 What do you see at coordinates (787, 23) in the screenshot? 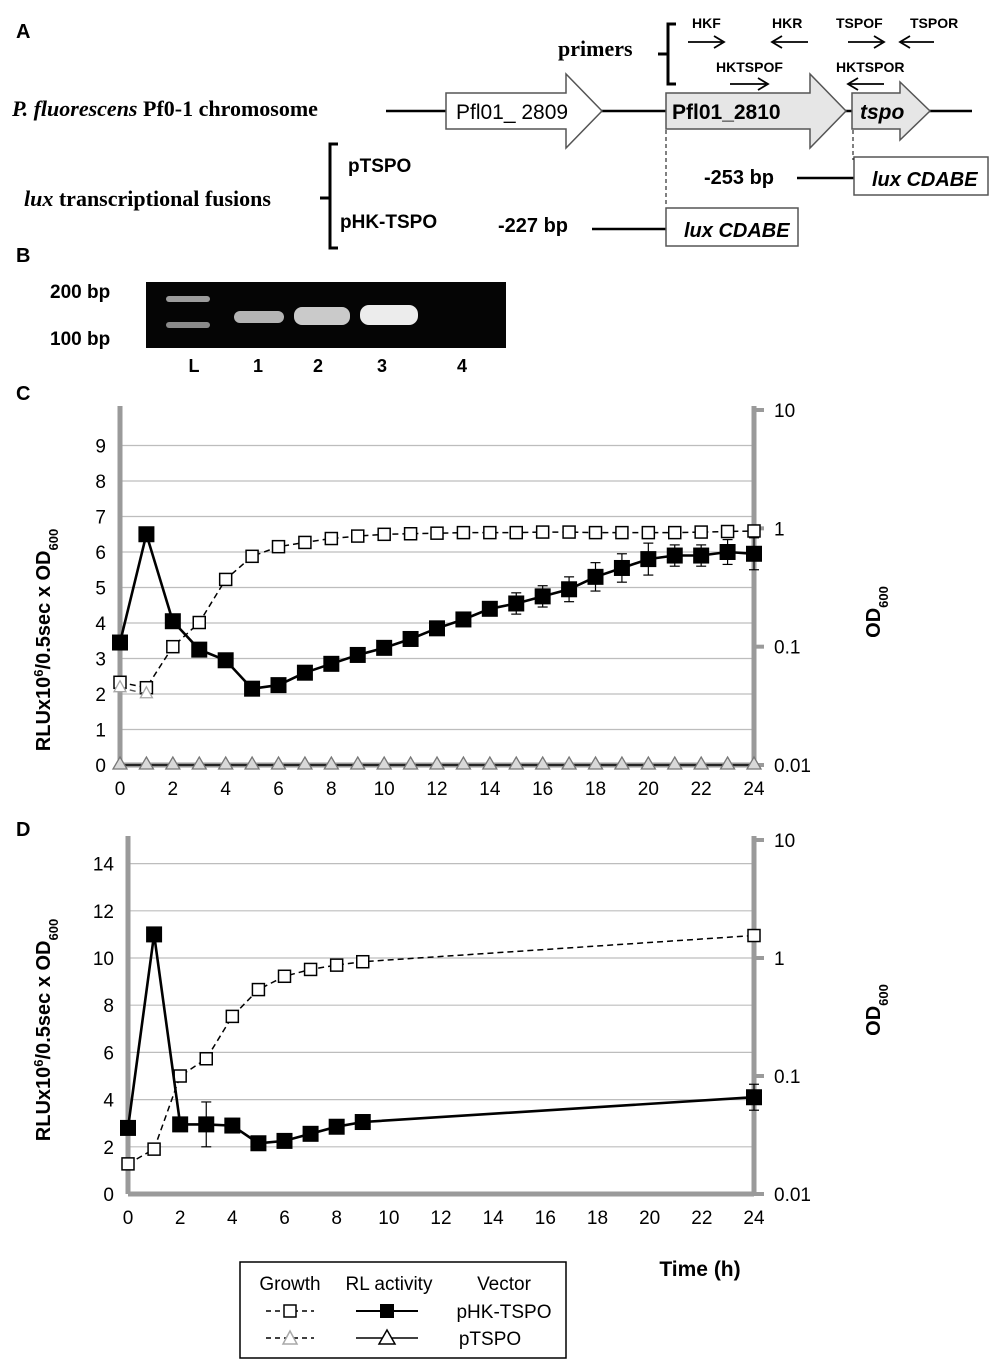
I see `primer-hkr: HKR` at bounding box center [787, 23].